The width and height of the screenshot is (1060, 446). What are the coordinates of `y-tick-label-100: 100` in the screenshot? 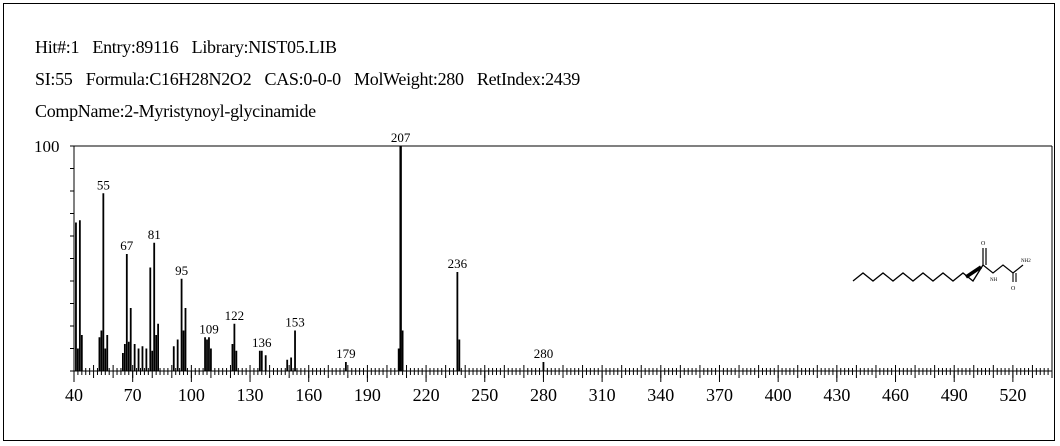 It's located at (47, 146).